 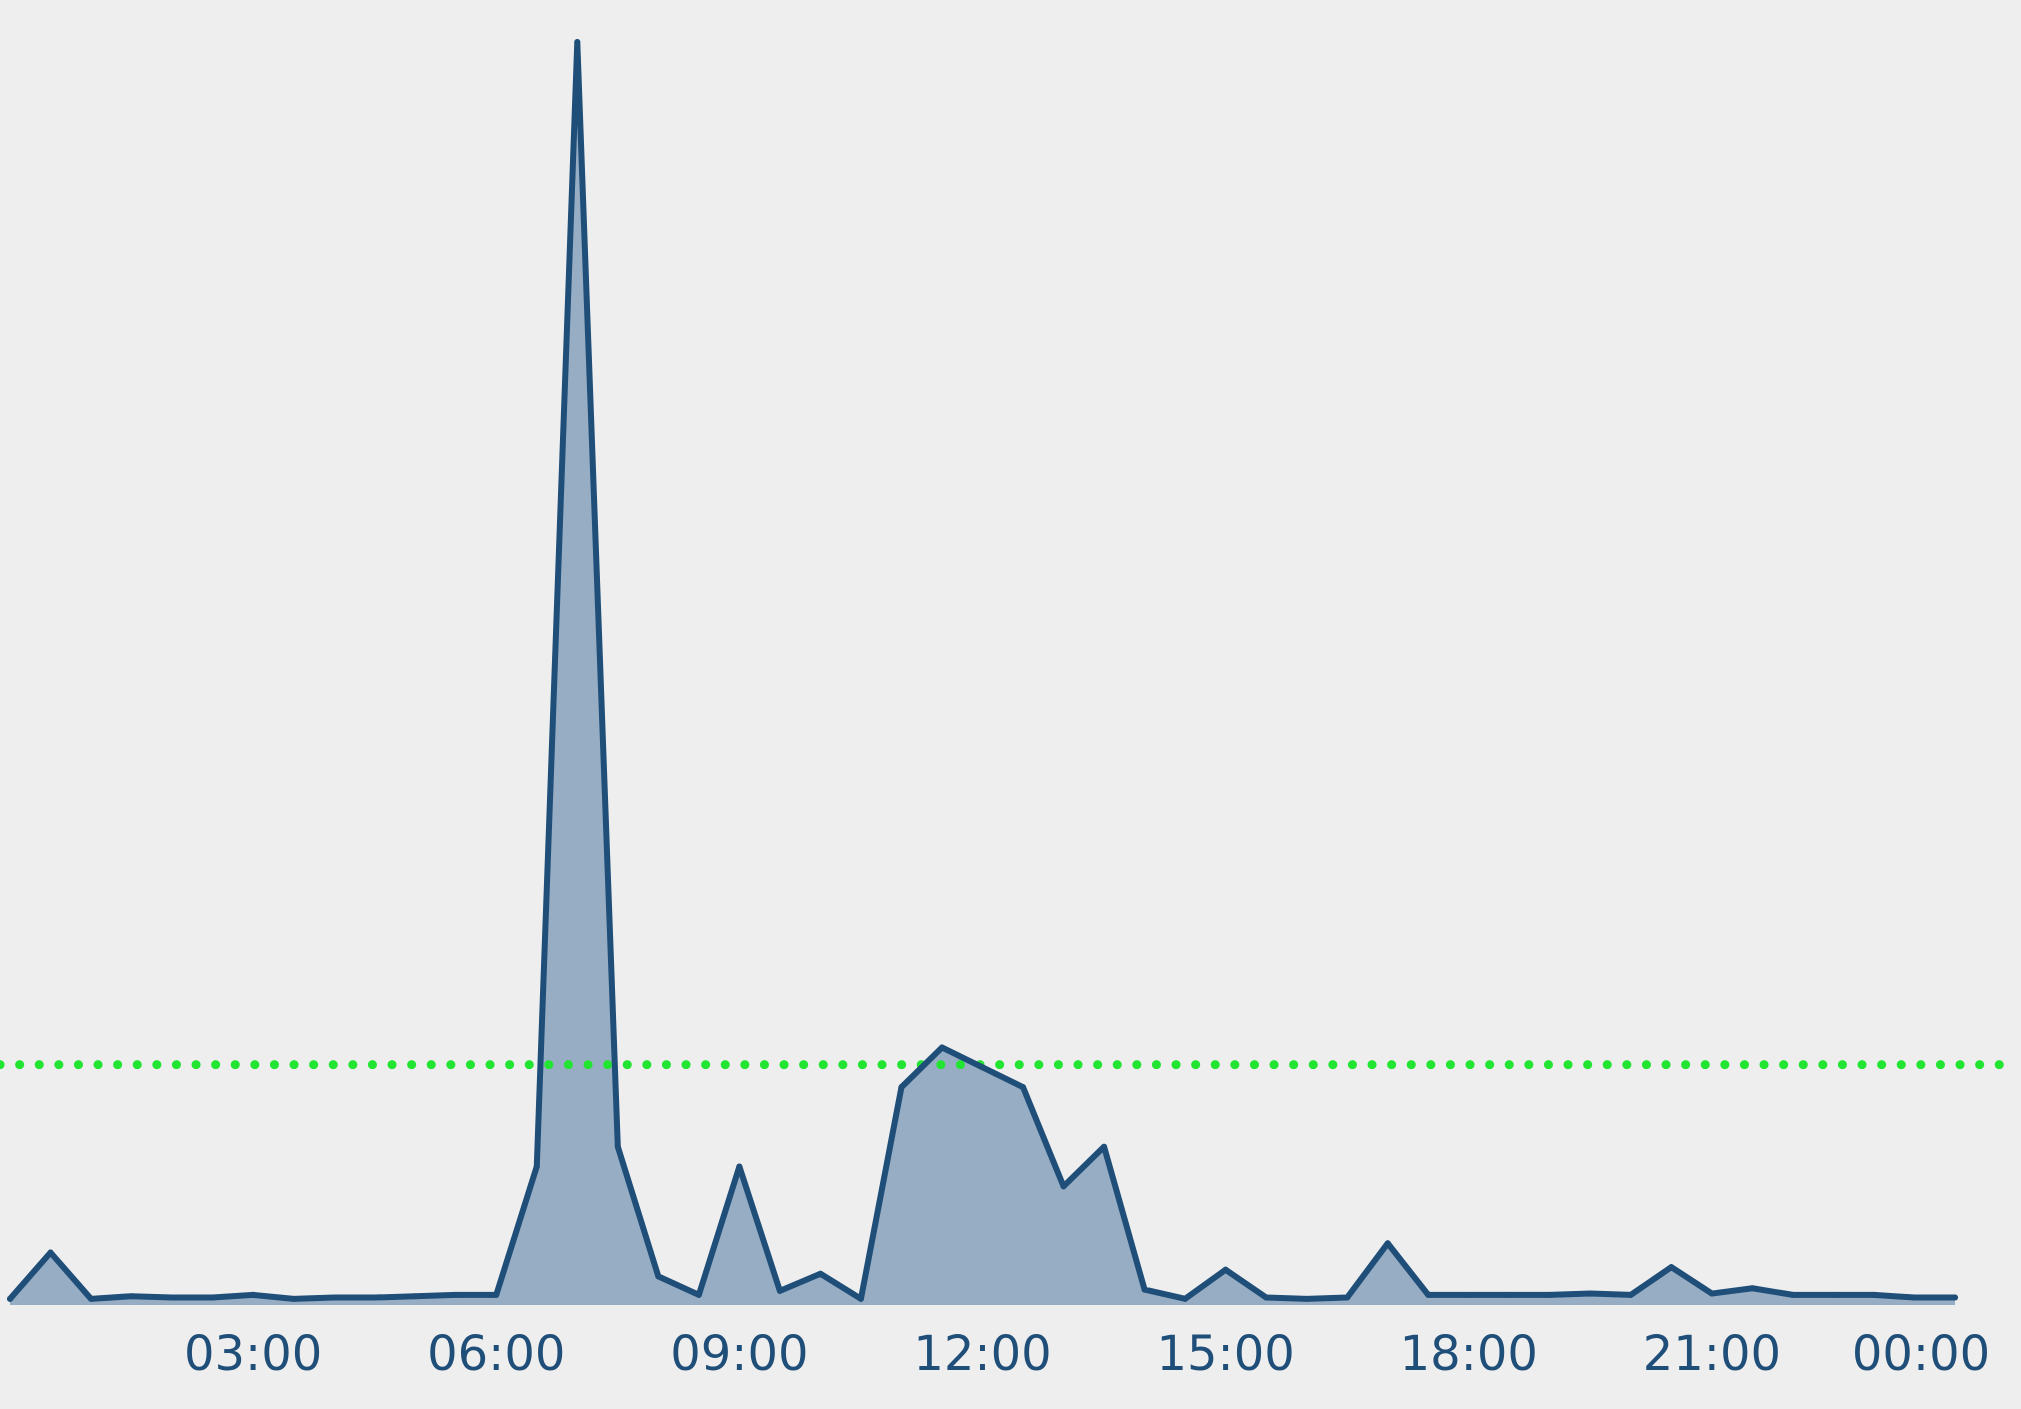 What do you see at coordinates (1921, 1354) in the screenshot?
I see `x-tick-label: 00:00` at bounding box center [1921, 1354].